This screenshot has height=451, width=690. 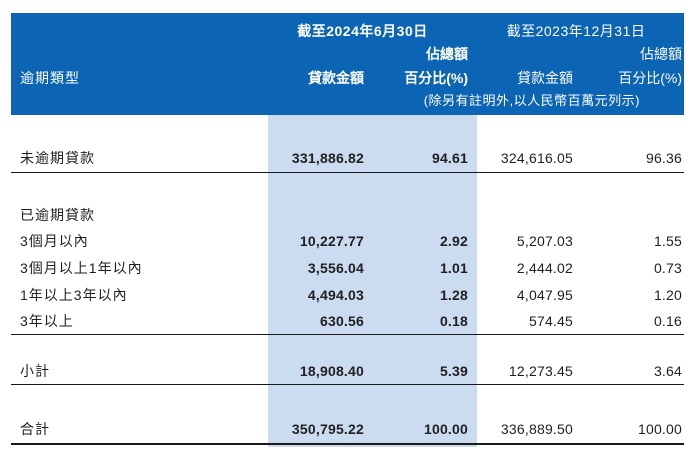 I want to click on pct-2024-value: 1.01, so click(x=453, y=267).